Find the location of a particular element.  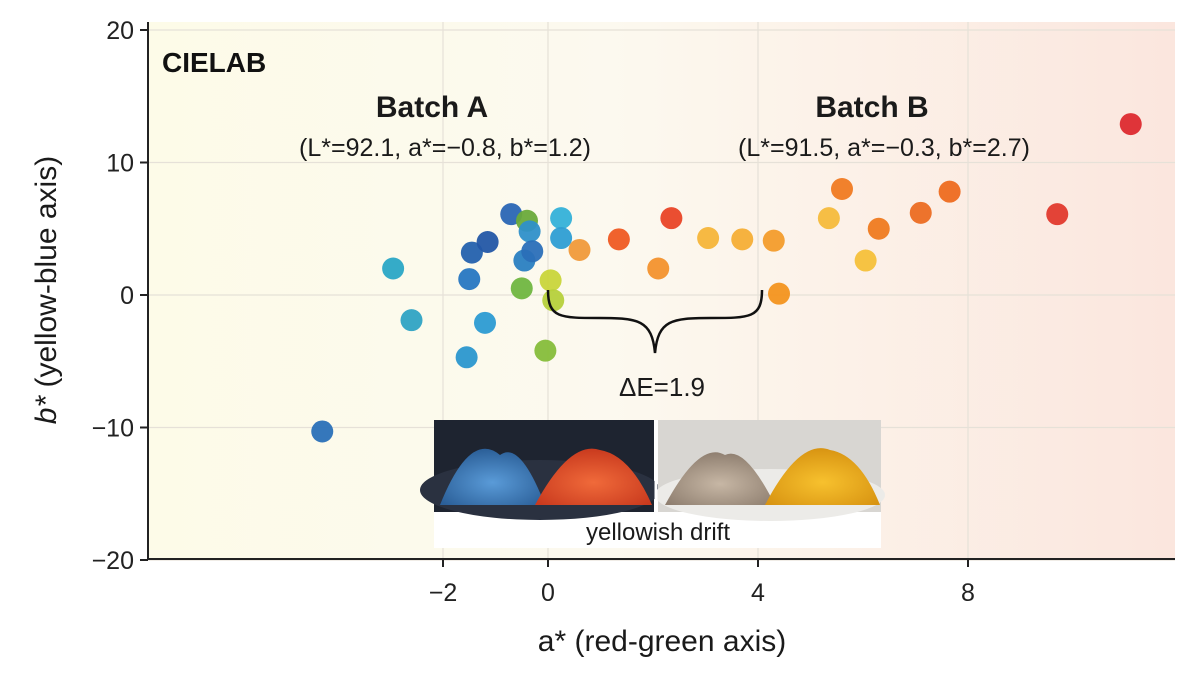

x-tick-label: 8 is located at coordinates (968, 593).